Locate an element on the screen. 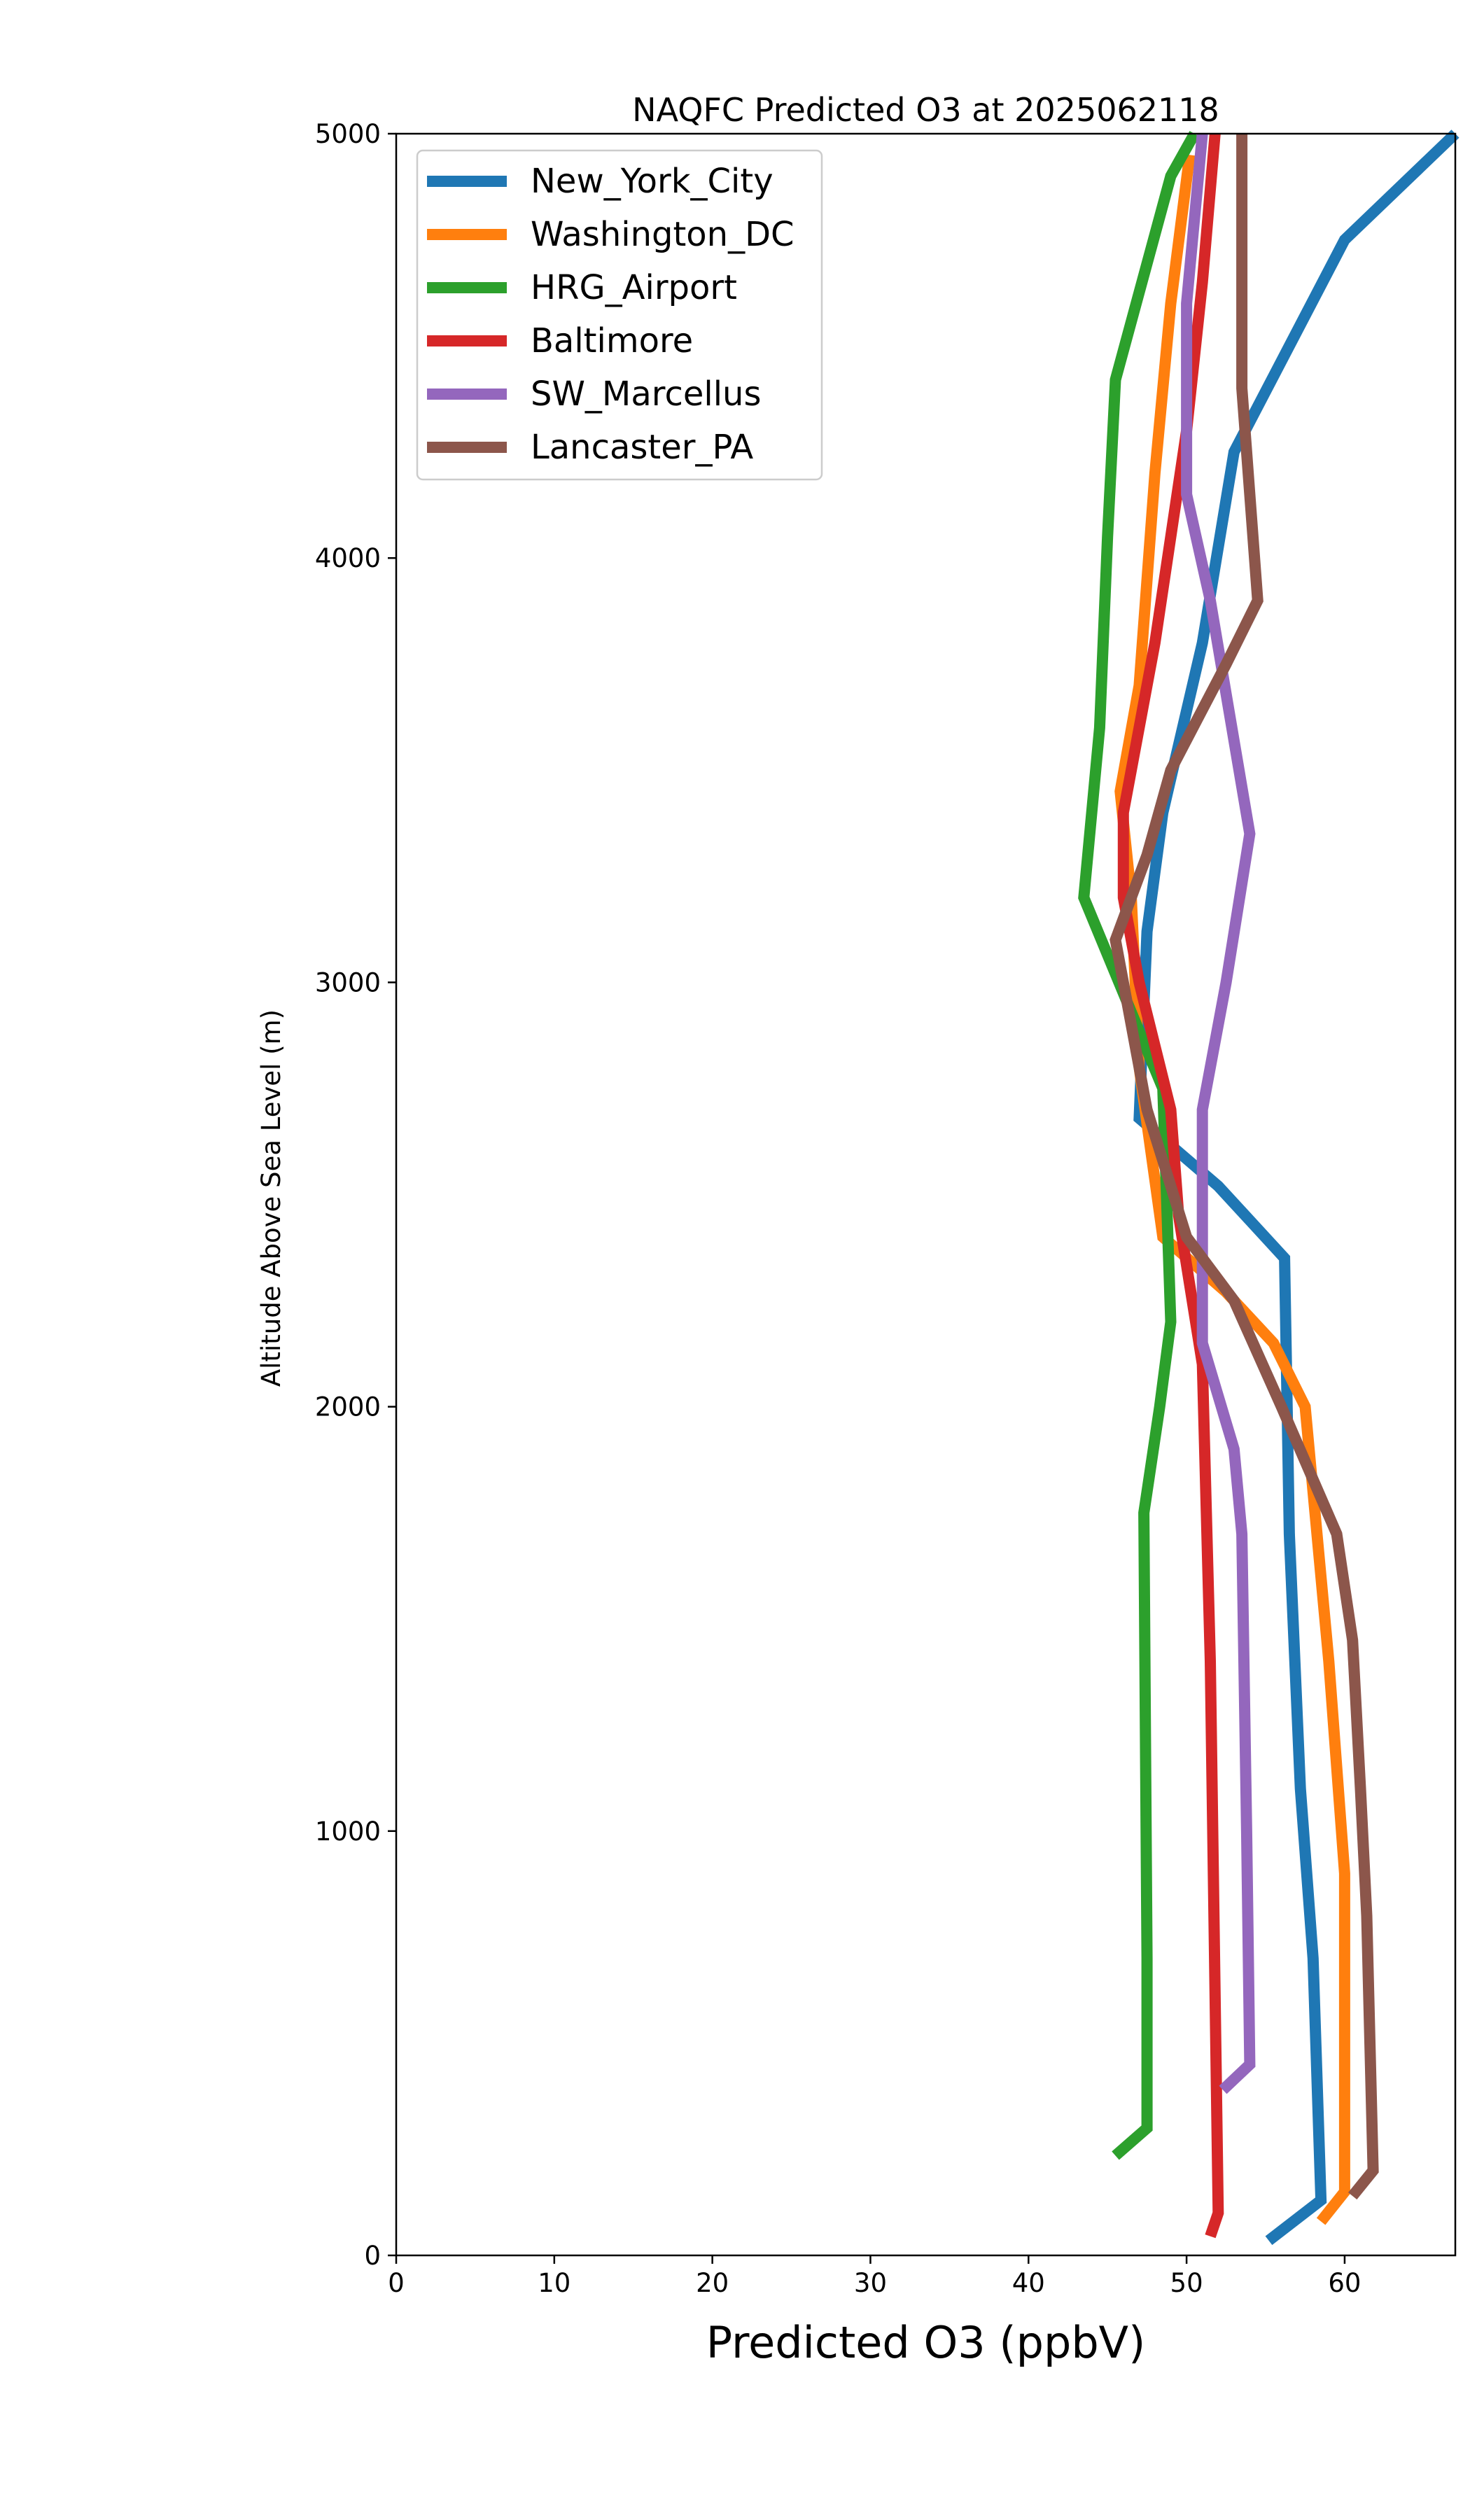 The height and width of the screenshot is (2520, 1470). y-tick-label: 0 is located at coordinates (372, 2256).